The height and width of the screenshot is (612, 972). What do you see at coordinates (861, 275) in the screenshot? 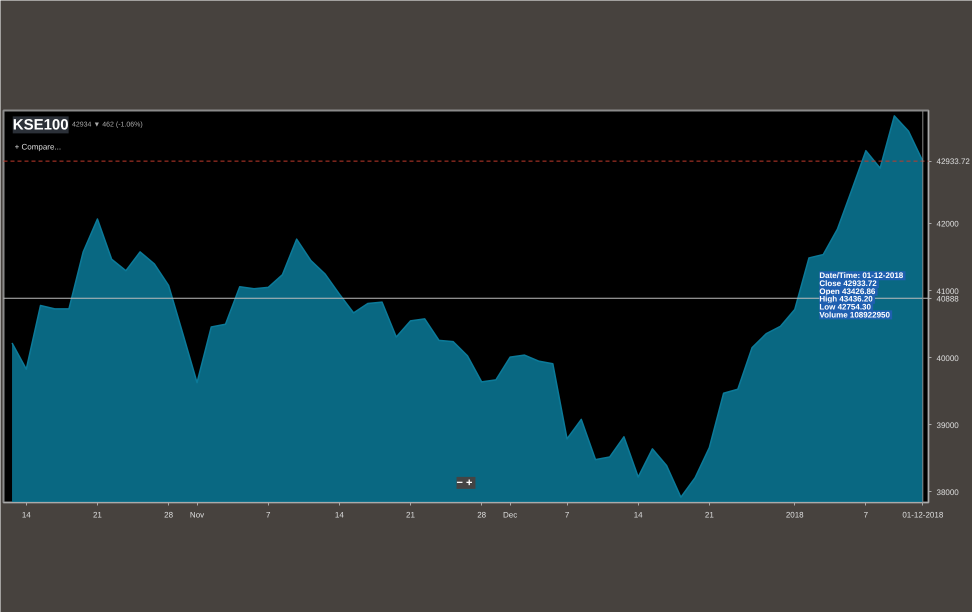
I see `annotation: Date/Time: 01-12-2018` at bounding box center [861, 275].